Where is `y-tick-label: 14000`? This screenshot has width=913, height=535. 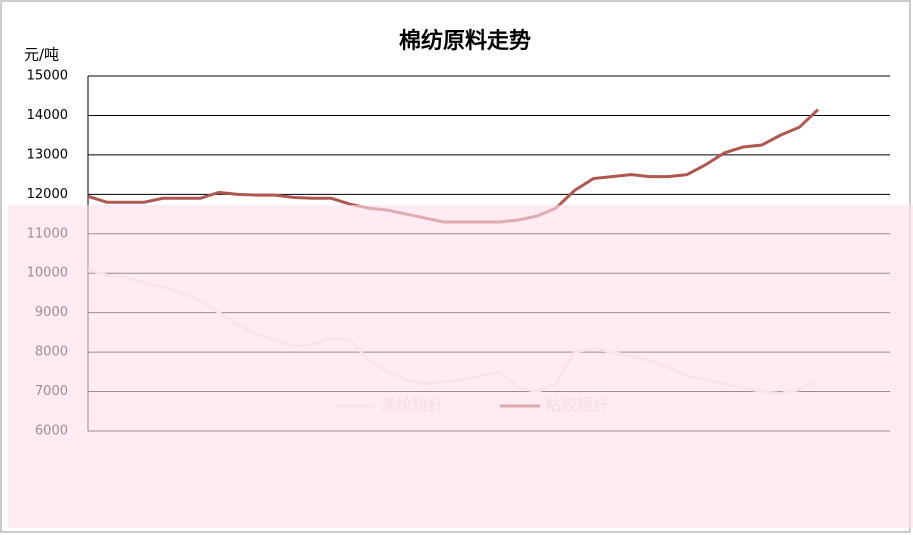 y-tick-label: 14000 is located at coordinates (47, 115).